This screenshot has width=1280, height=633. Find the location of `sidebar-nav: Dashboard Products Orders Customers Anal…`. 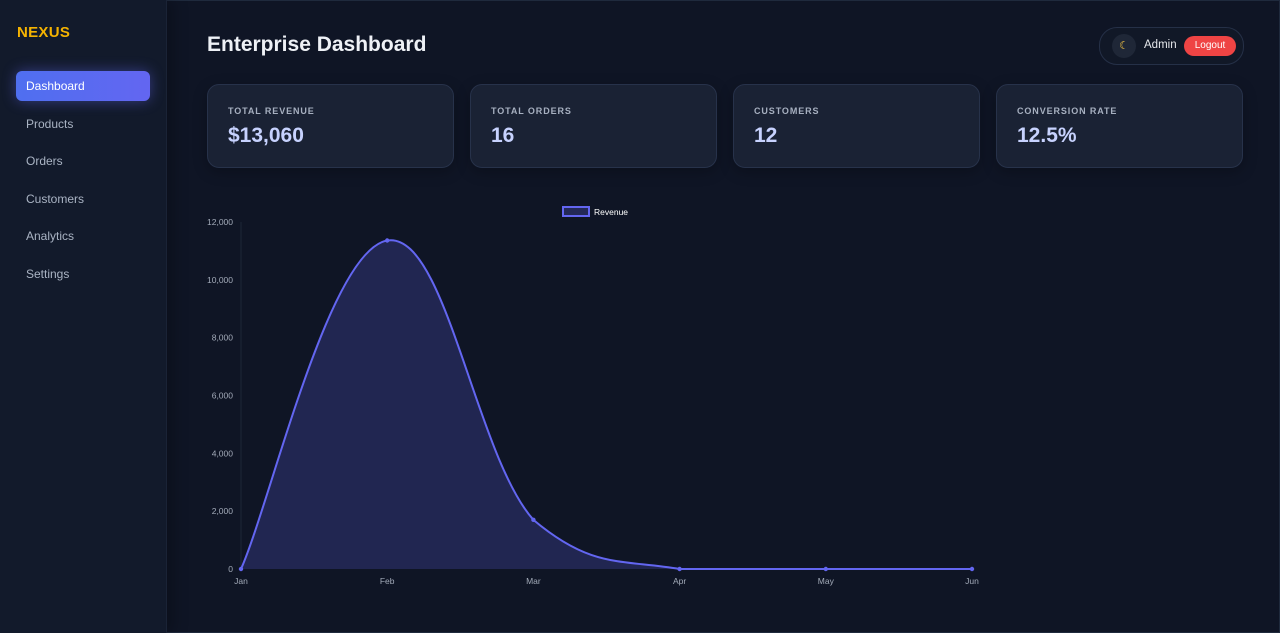

sidebar-nav: Dashboard Products Orders Customers Anal… is located at coordinates (83, 183).